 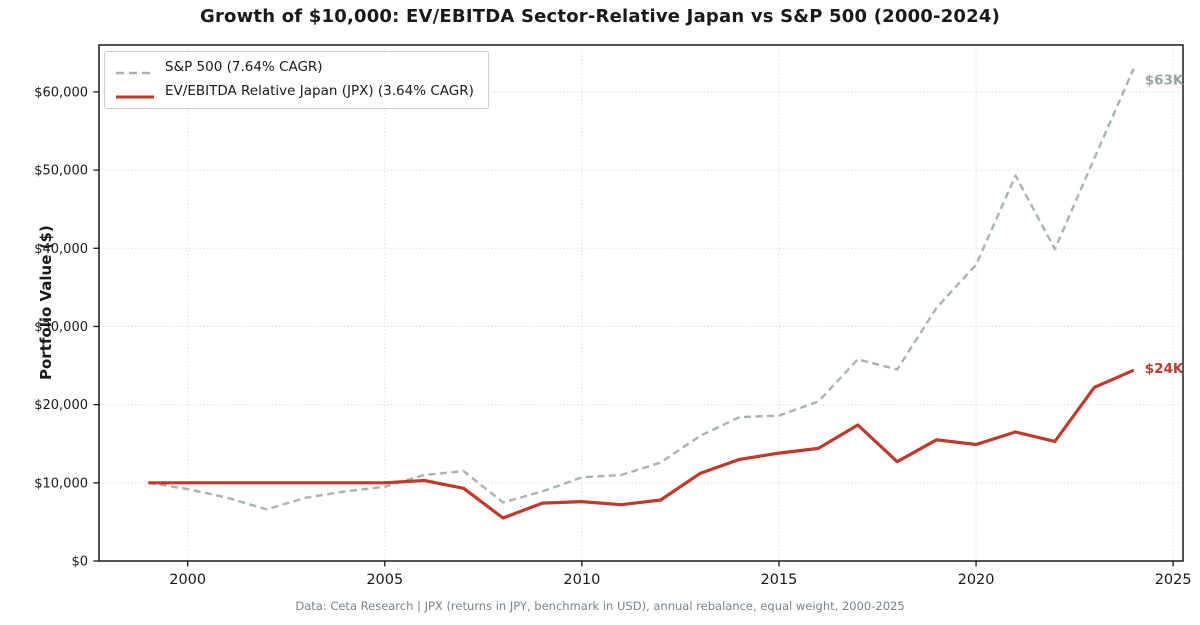 What do you see at coordinates (61, 171) in the screenshot?
I see `y-tick-label: $50,000` at bounding box center [61, 171].